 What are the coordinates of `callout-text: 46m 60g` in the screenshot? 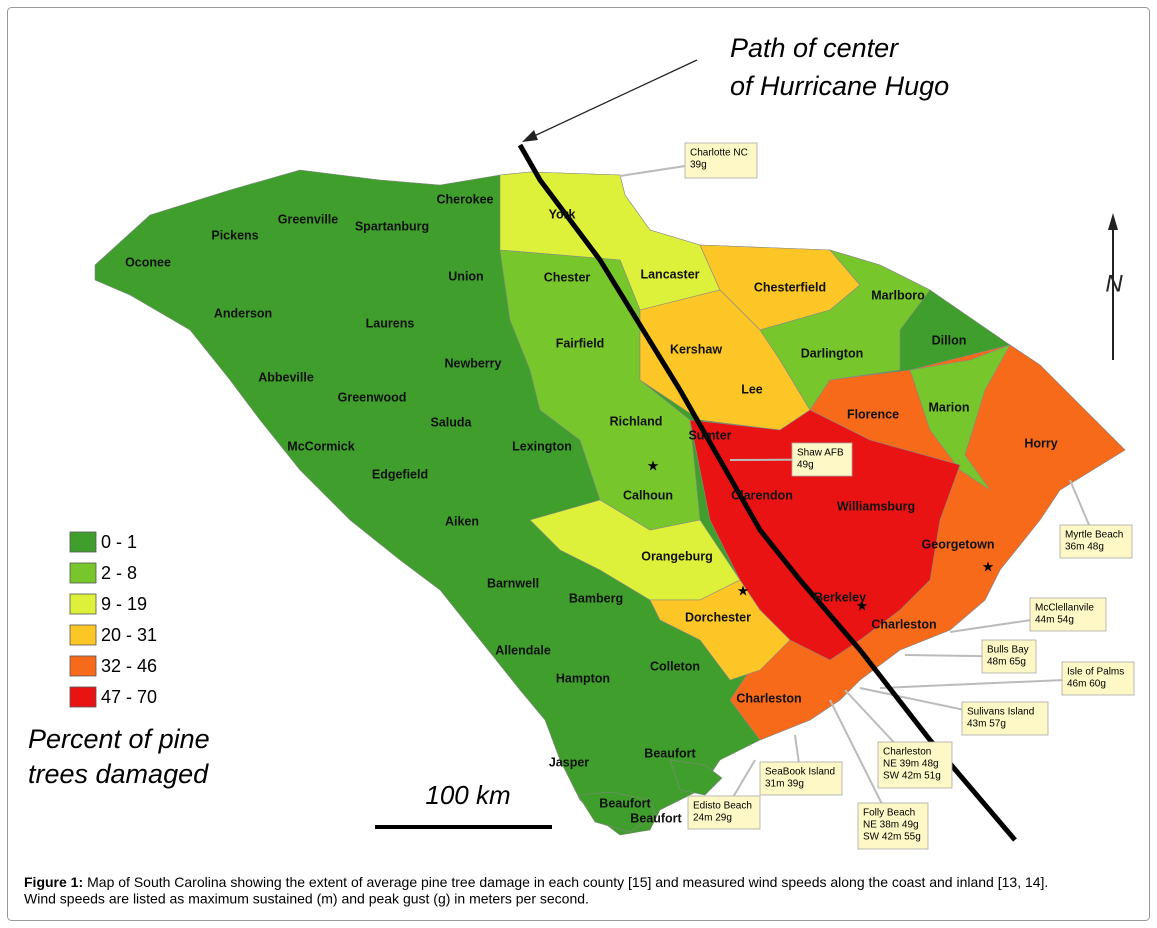 It's located at (1086, 684).